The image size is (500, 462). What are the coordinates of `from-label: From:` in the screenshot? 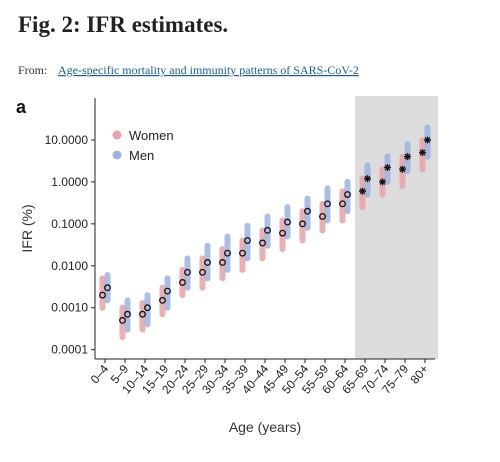 It's located at (32, 70).